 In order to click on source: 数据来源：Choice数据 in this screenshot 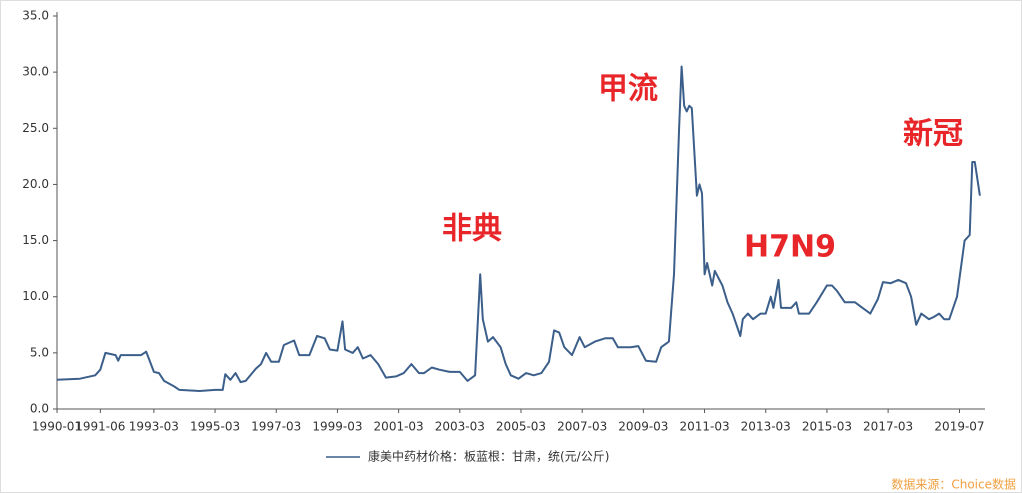, I will do `click(953, 484)`.